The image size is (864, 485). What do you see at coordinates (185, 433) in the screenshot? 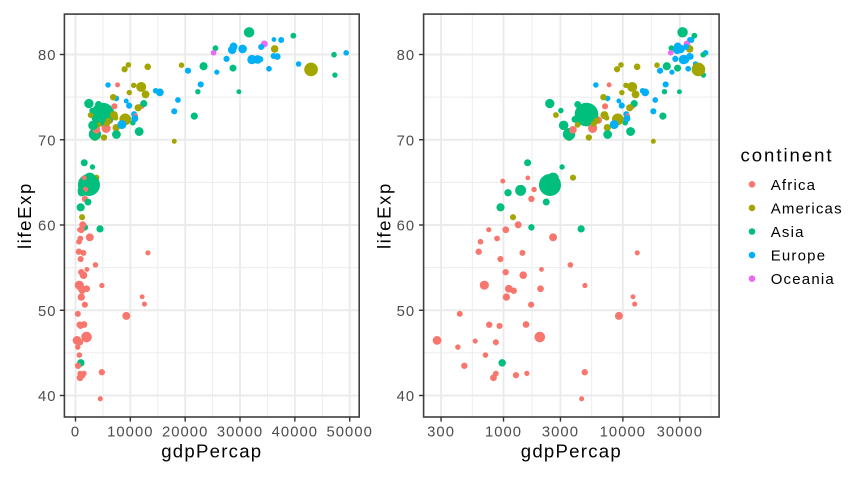
I see `svg-text: 20000` at bounding box center [185, 433].